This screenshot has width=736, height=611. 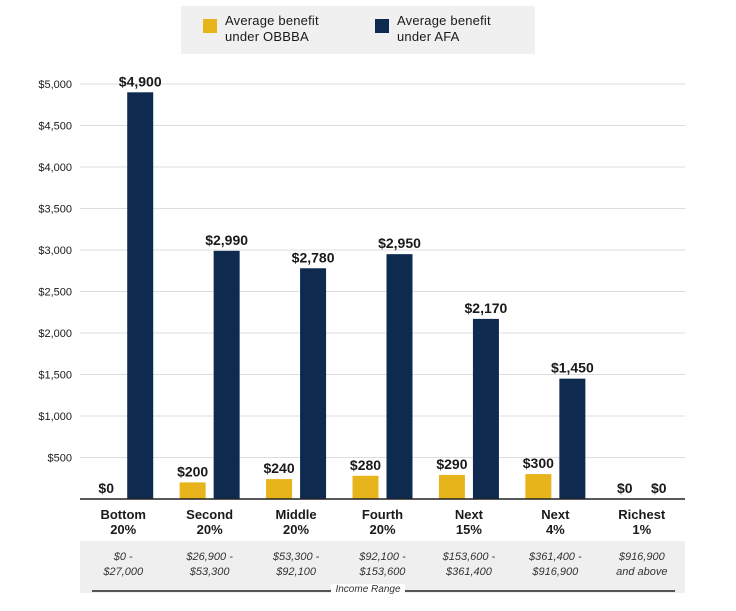 What do you see at coordinates (641, 529) in the screenshot?
I see `x-category-label: 1%` at bounding box center [641, 529].